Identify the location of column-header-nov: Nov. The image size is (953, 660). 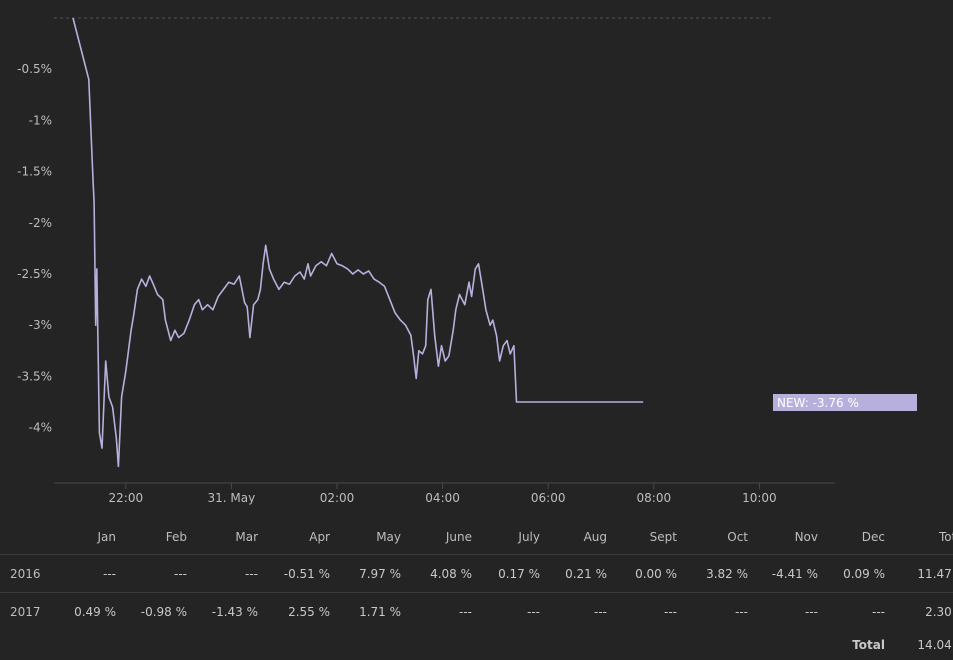
(806, 537).